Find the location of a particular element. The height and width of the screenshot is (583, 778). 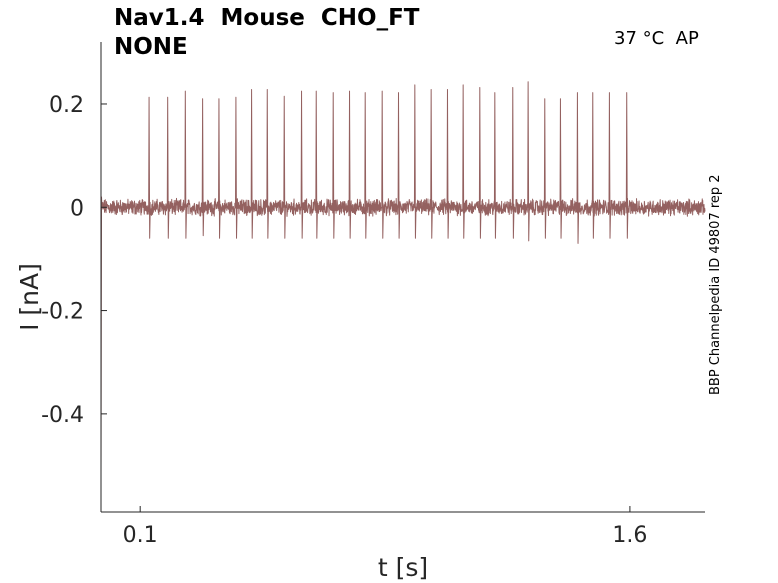

y-tick-label: -0.4 is located at coordinates (62, 415).